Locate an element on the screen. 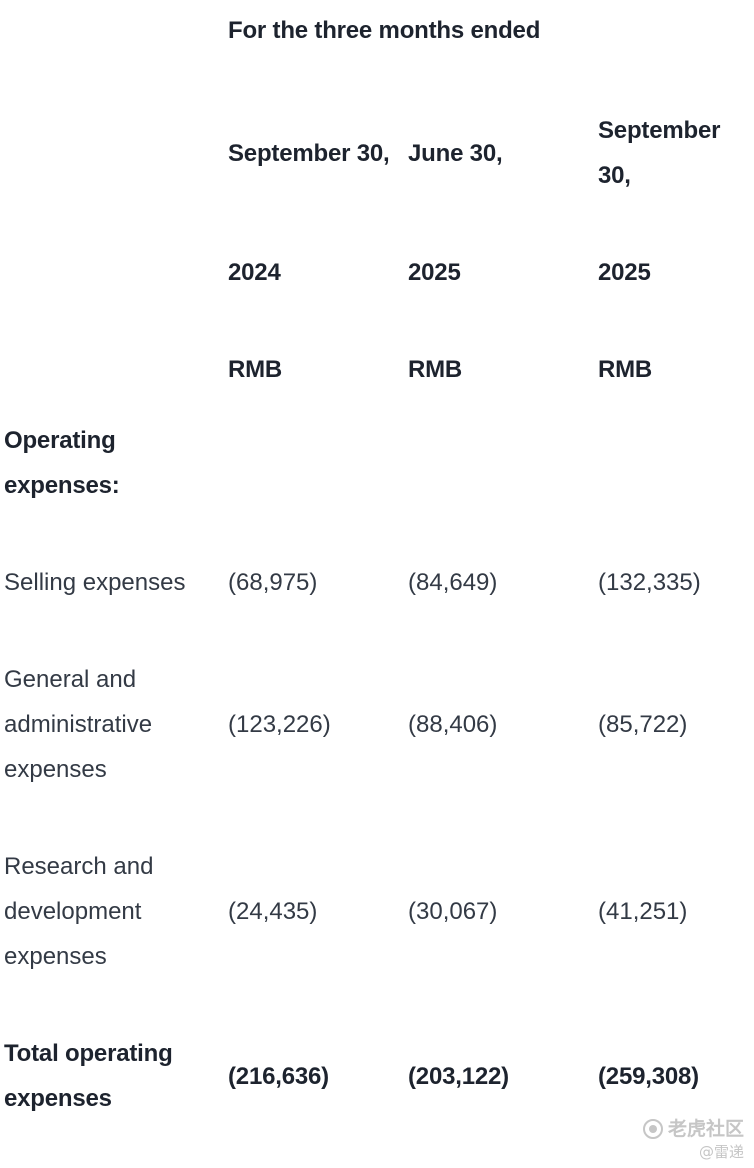  cell-value: (41,251) is located at coordinates (643, 911).